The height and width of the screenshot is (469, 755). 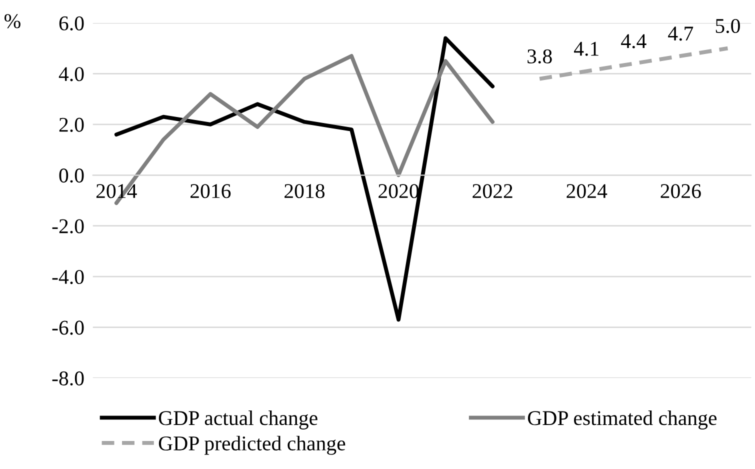 I want to click on x-tick-label: 2022, so click(x=492, y=191).